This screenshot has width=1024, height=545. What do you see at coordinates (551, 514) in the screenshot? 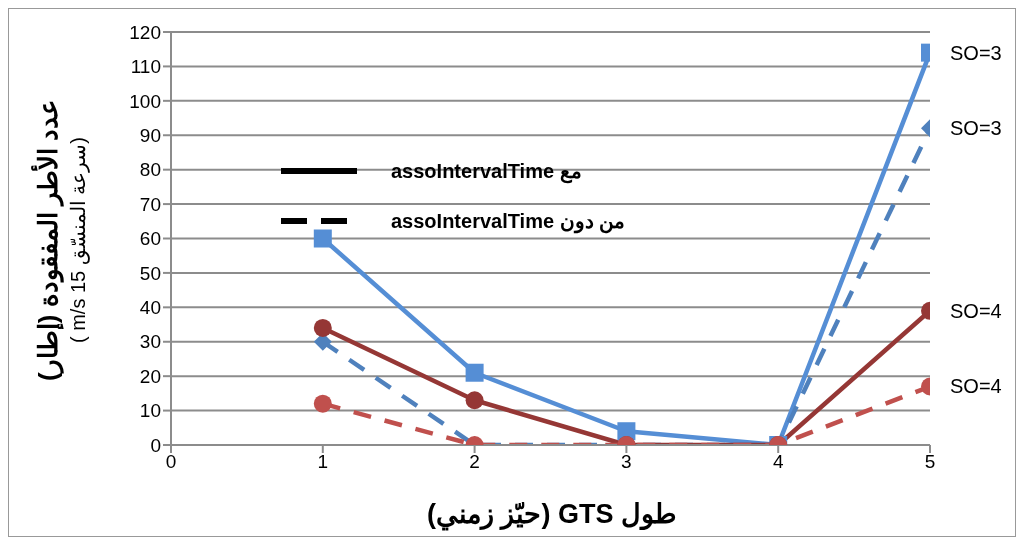
I see `x-axis-title: طول GTS (حيّز زمني)` at bounding box center [551, 514].